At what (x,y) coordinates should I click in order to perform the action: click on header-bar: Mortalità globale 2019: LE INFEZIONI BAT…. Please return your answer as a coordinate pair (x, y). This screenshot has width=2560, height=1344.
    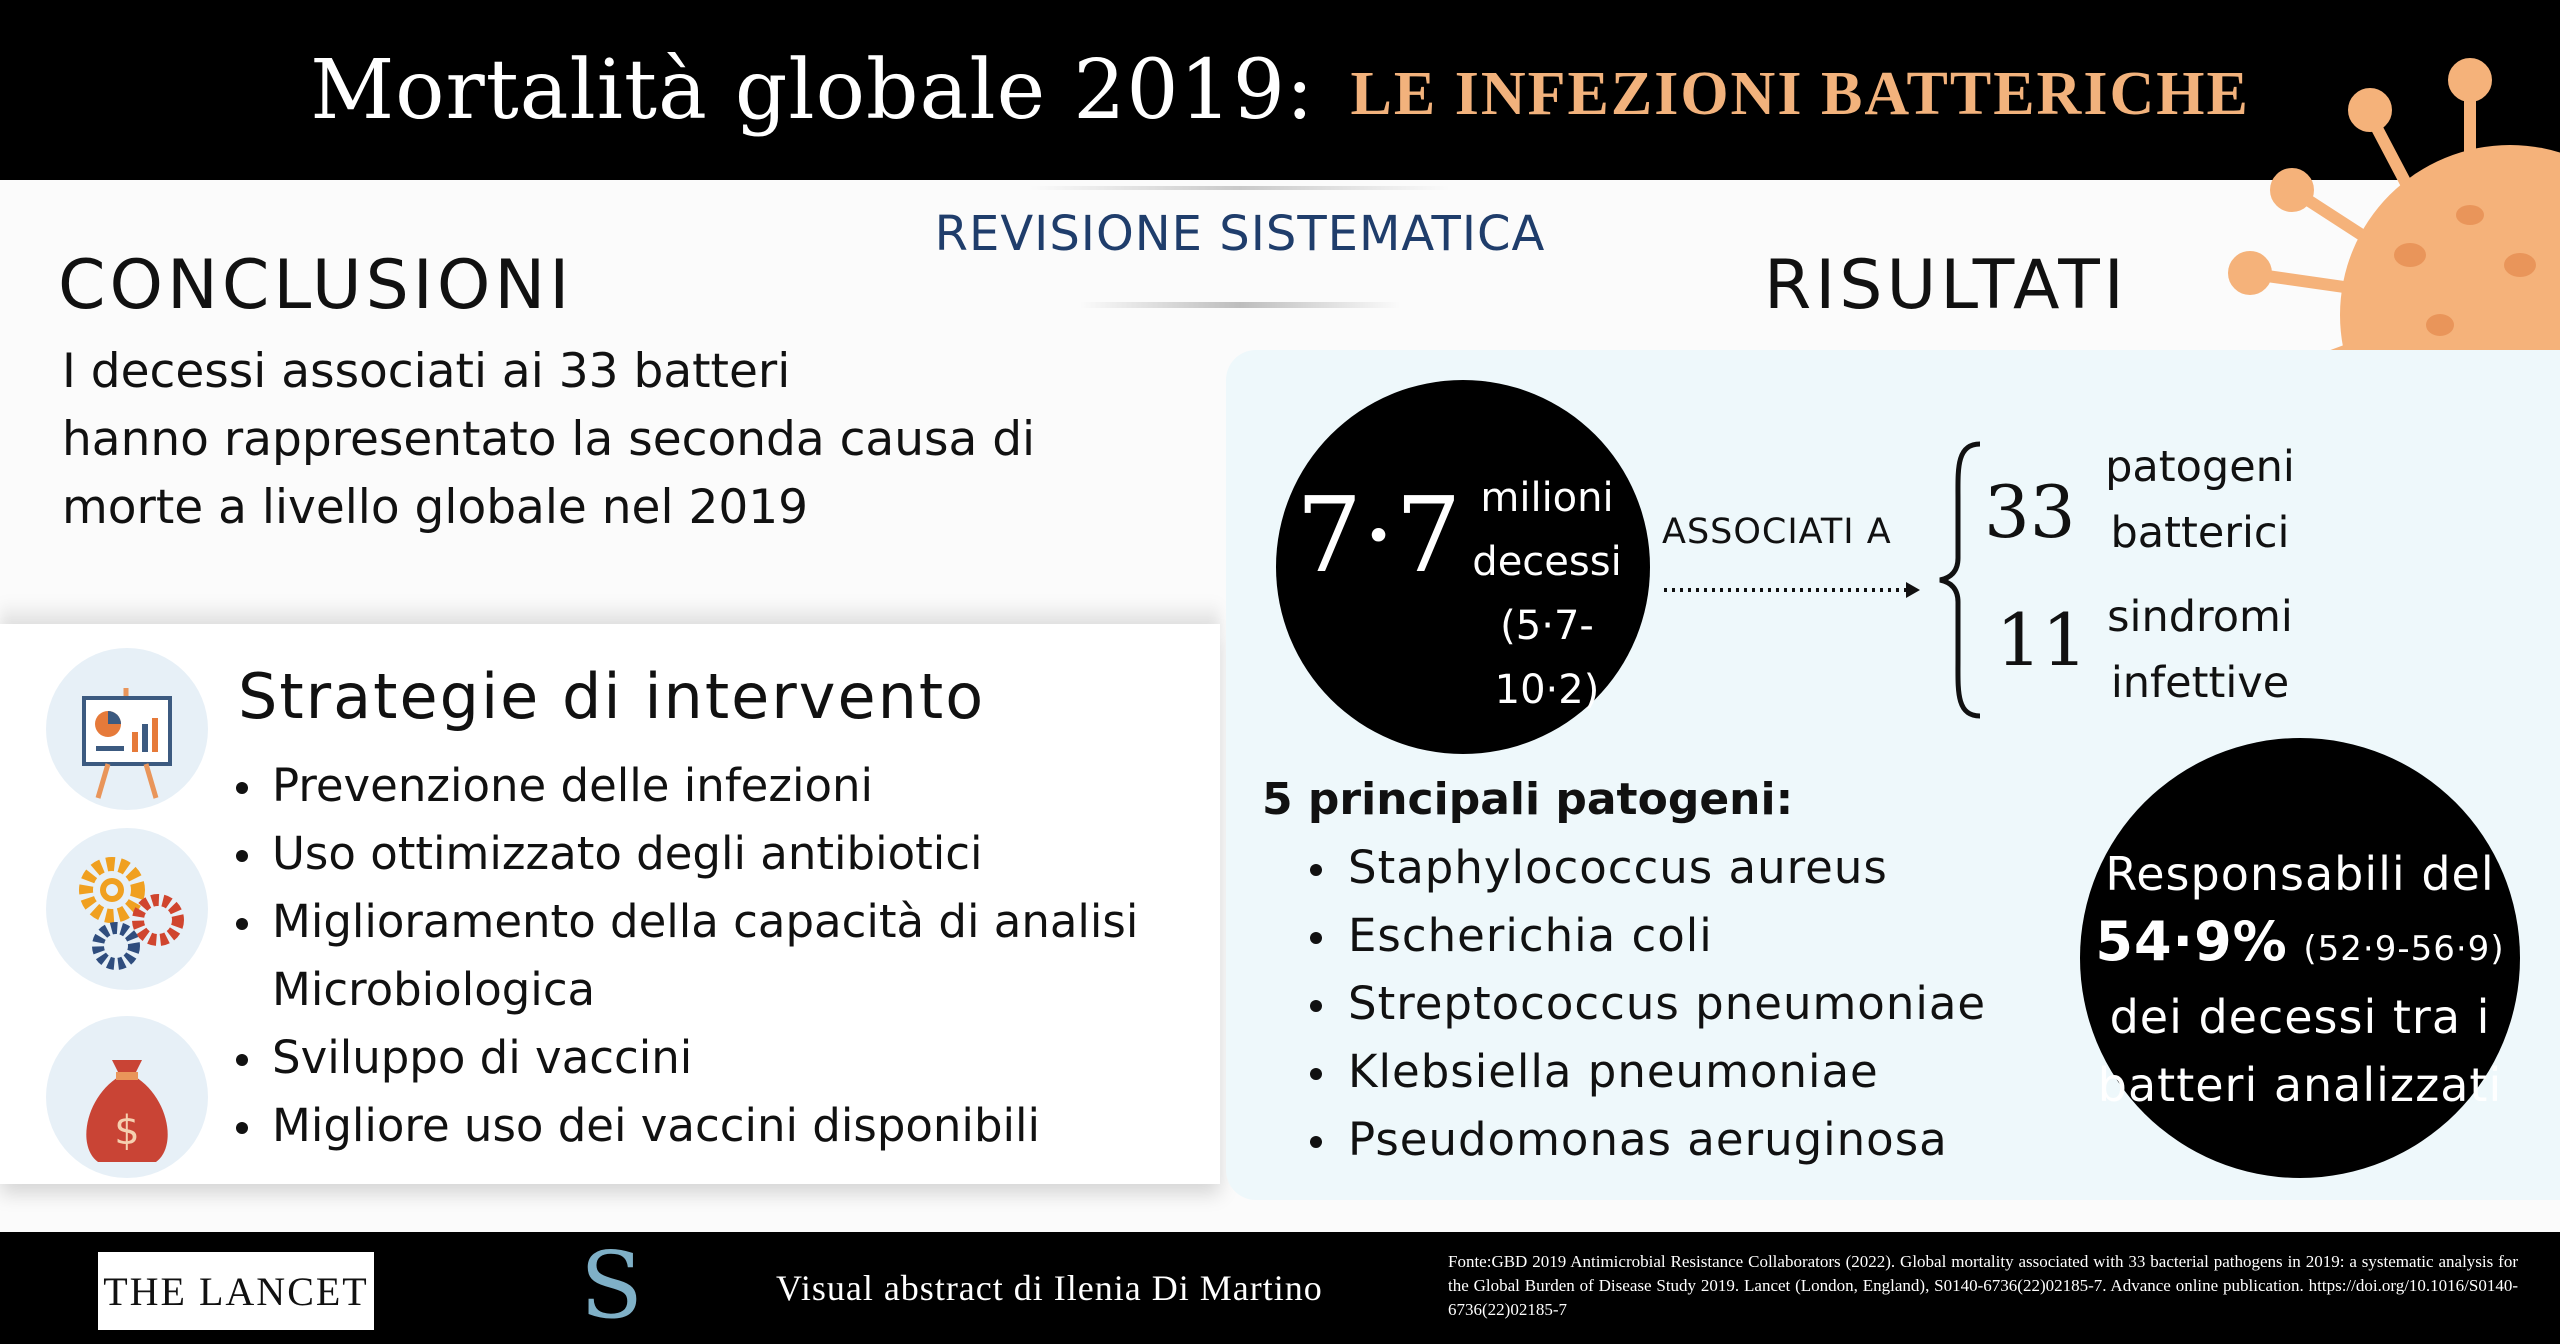
    Looking at the image, I should click on (1280, 90).